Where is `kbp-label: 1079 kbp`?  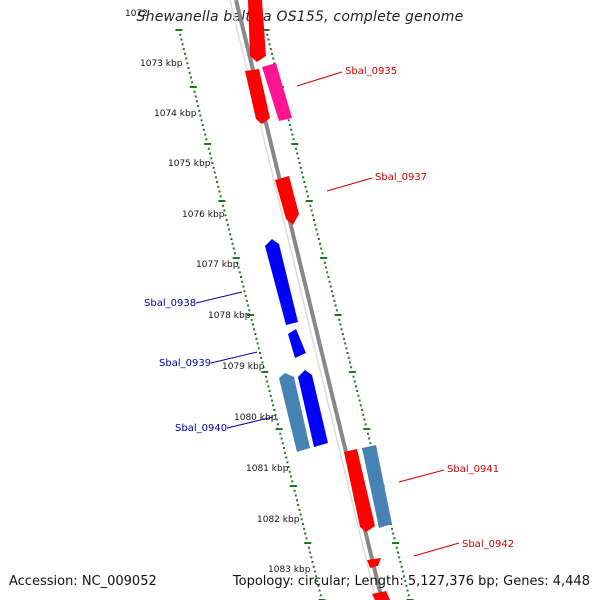 kbp-label: 1079 kbp is located at coordinates (243, 367).